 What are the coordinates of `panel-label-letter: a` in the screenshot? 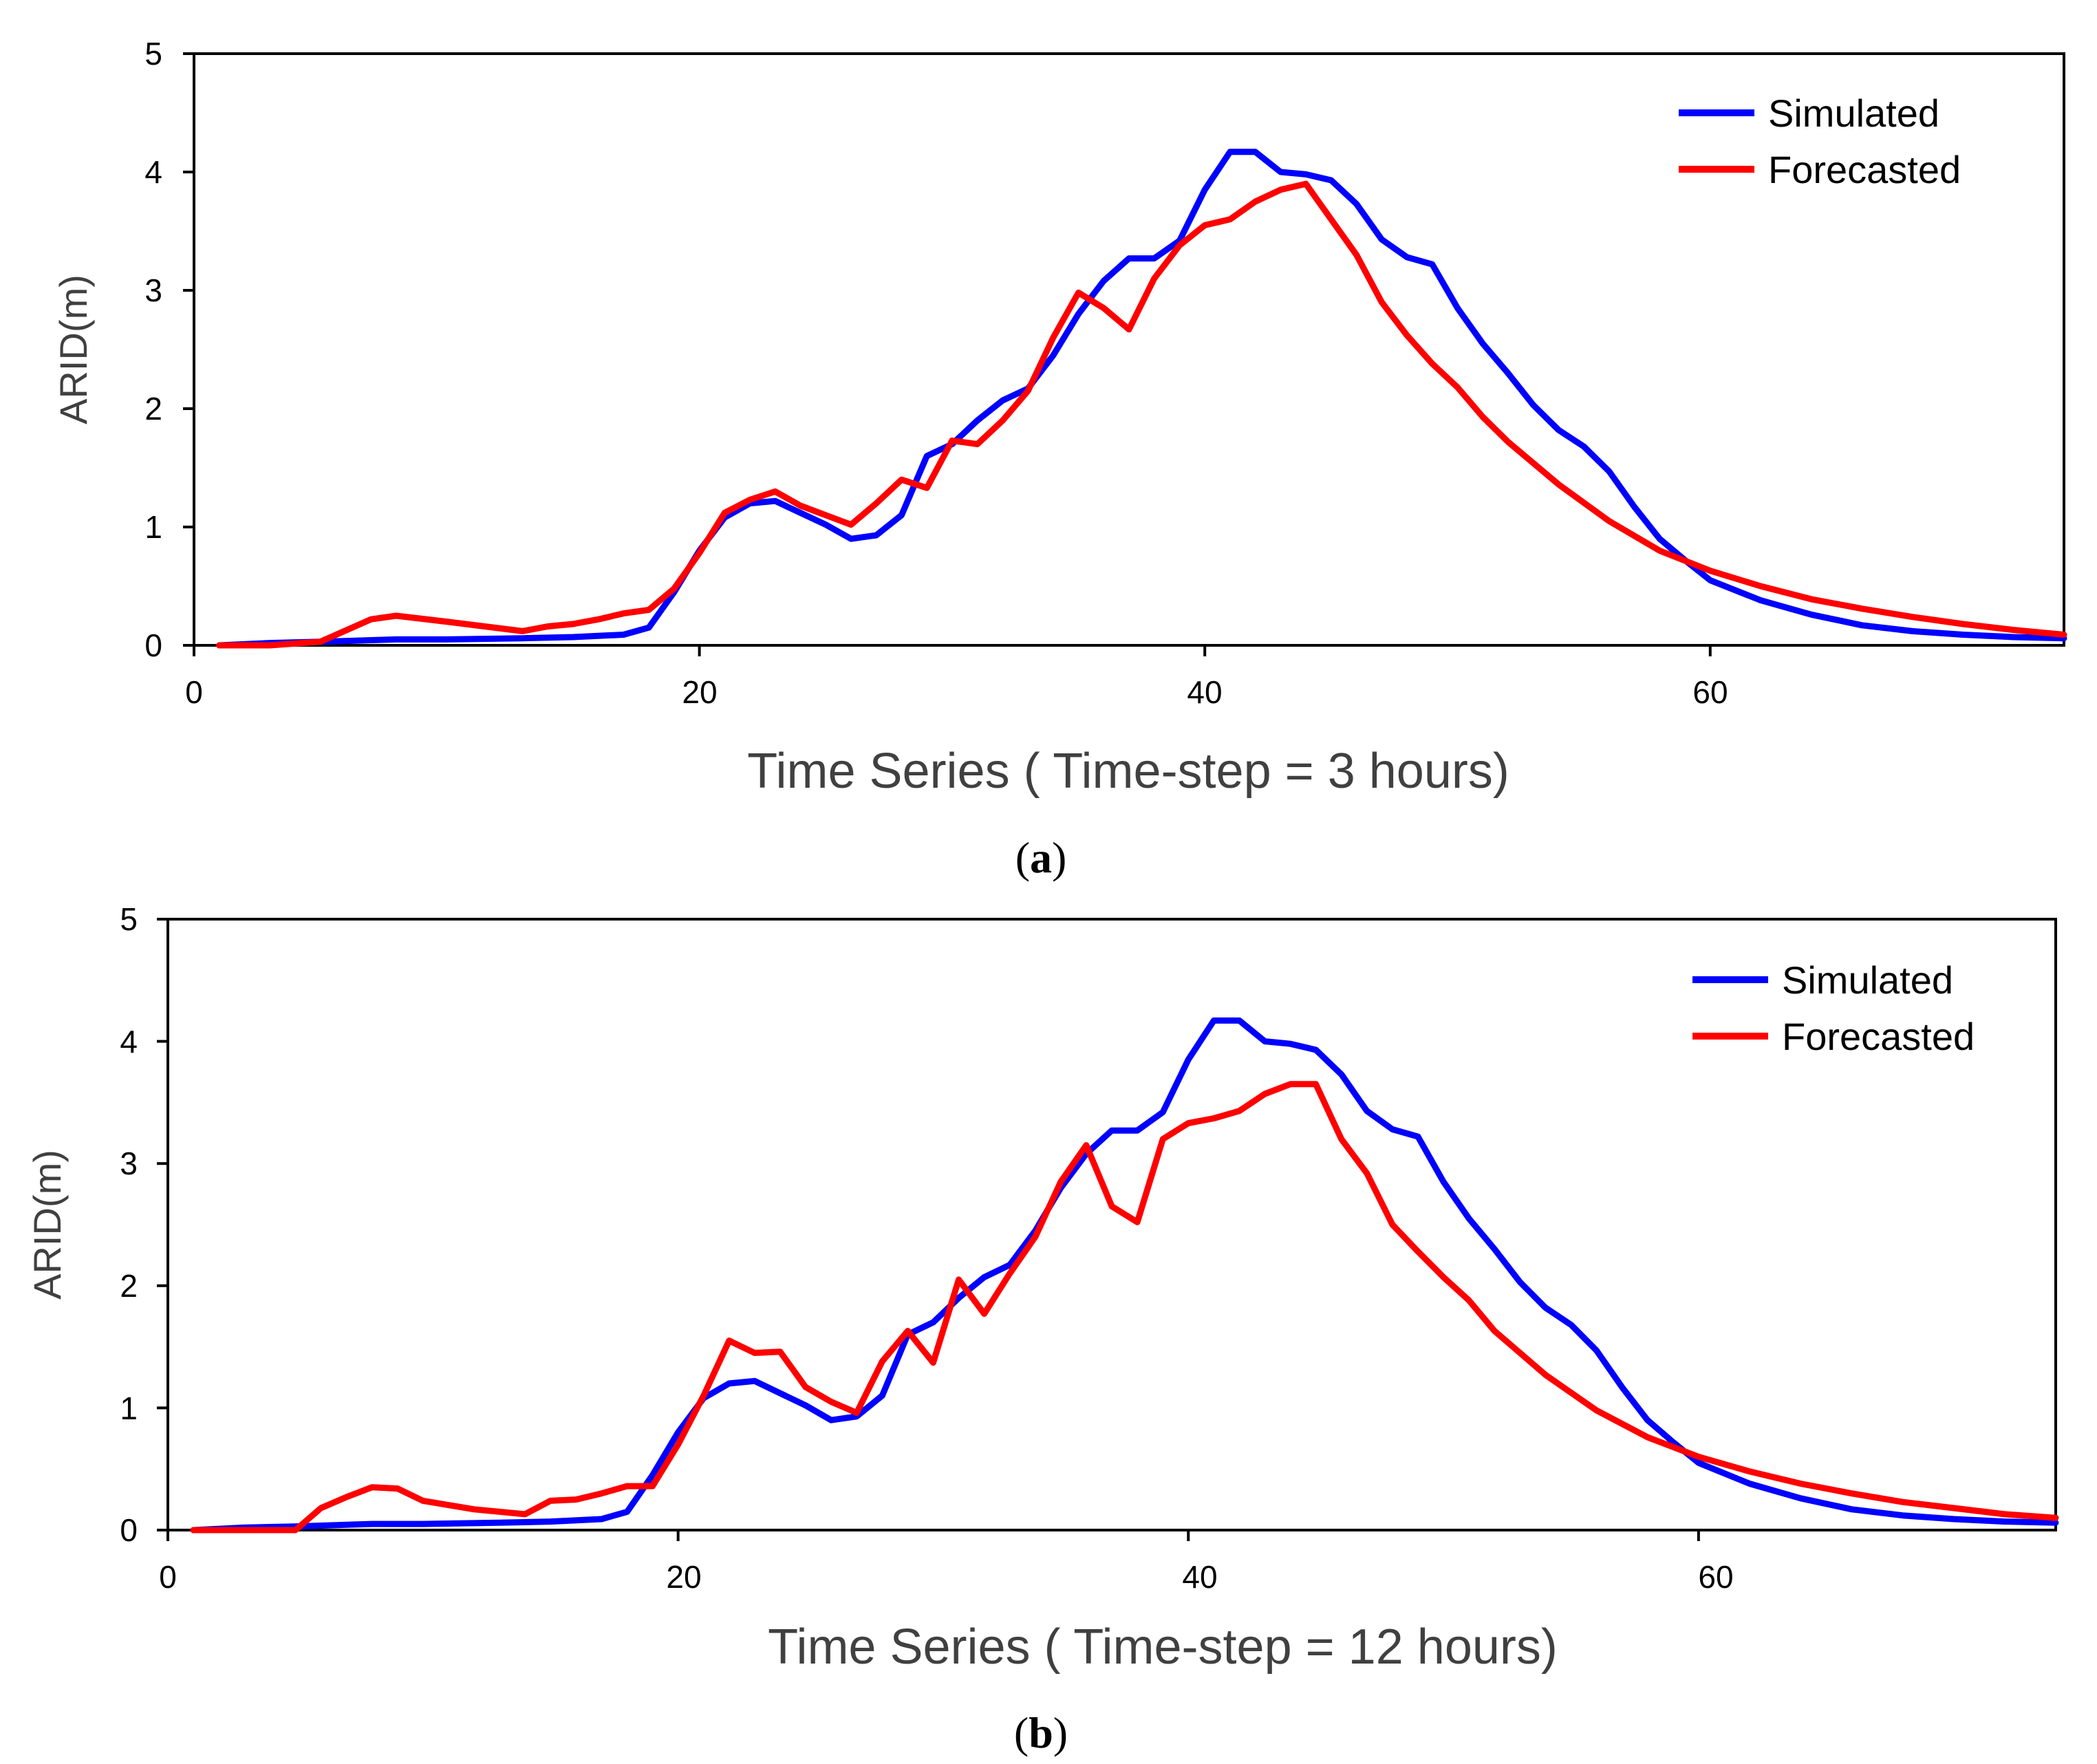 It's located at (1041, 858).